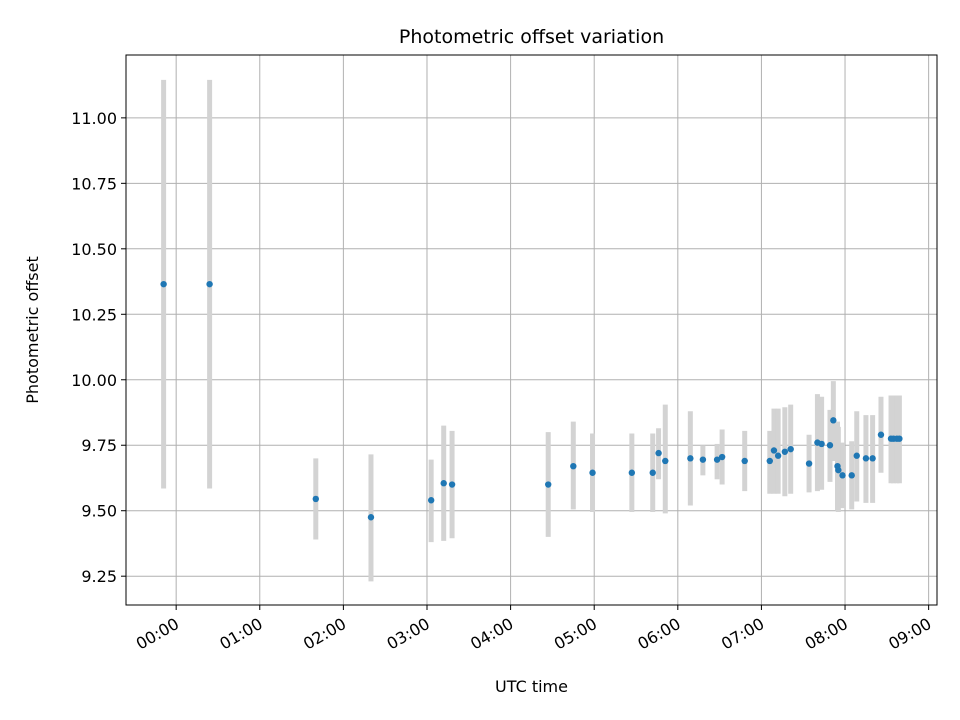 This screenshot has height=720, width=960. I want to click on y-axis-ticks: 9.25 9.50 9.75 10.00 10.25 10.50 10.75 11.00, so click(98, 347).